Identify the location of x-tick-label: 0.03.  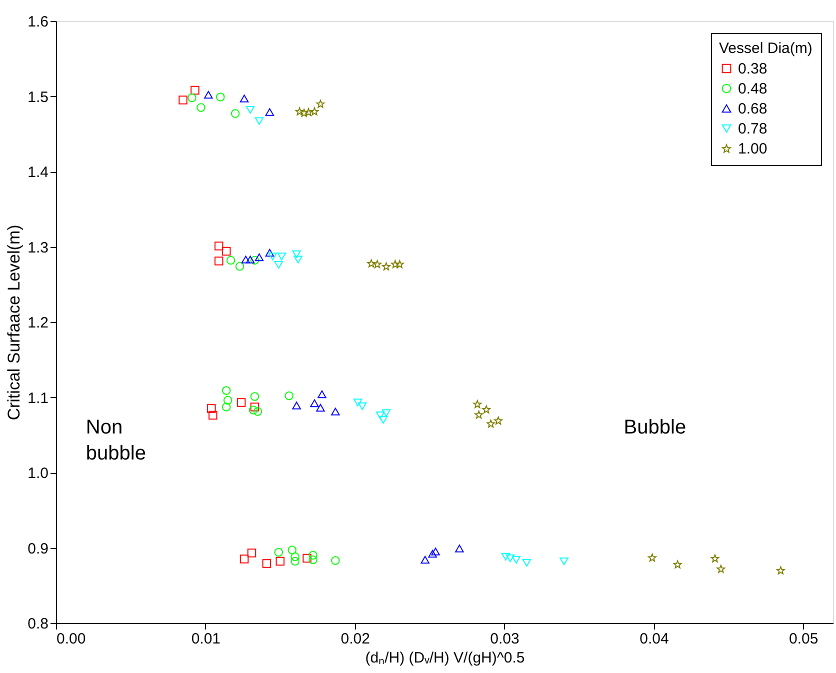
(505, 639).